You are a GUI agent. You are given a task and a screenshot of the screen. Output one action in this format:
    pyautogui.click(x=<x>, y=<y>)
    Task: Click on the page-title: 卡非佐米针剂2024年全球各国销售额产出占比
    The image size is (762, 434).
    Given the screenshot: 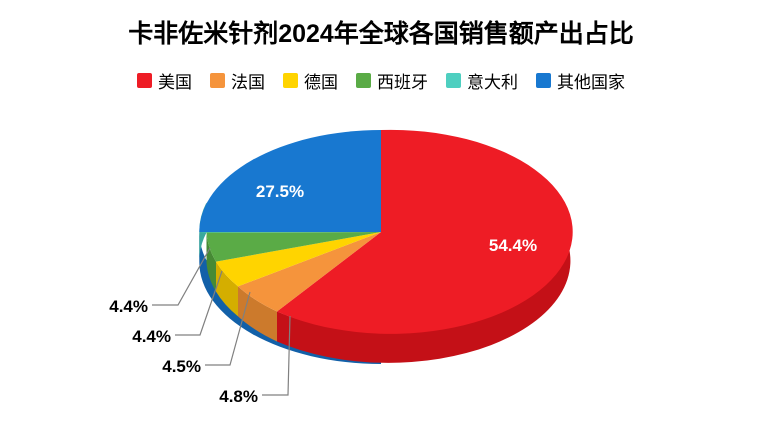 What is the action you would take?
    pyautogui.click(x=381, y=34)
    